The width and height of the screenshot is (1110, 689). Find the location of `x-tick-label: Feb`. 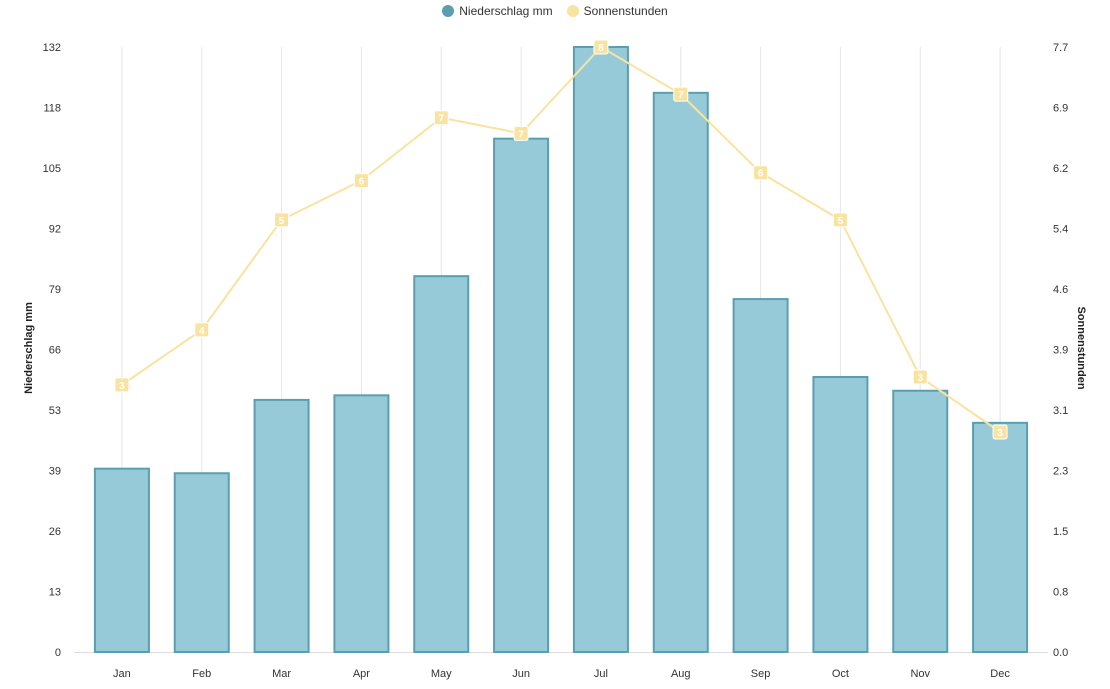

x-tick-label: Feb is located at coordinates (201, 674).